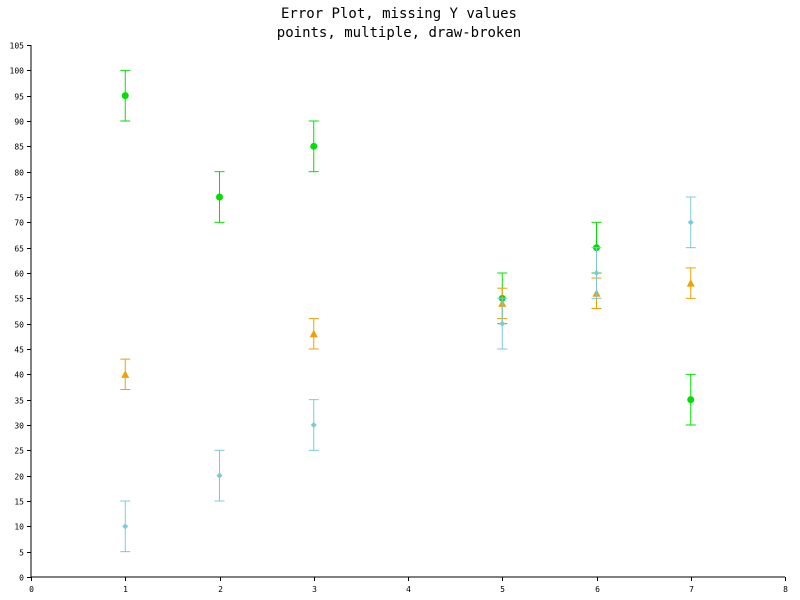  I want to click on y-tick-label: 5, so click(21, 553).